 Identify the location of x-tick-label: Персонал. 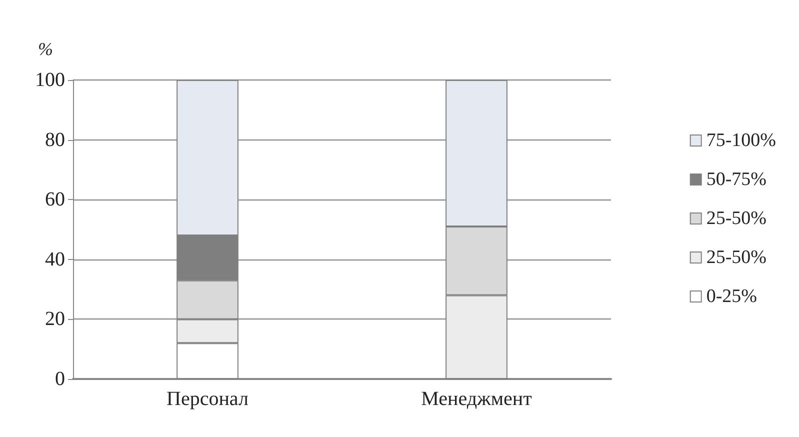
(207, 399).